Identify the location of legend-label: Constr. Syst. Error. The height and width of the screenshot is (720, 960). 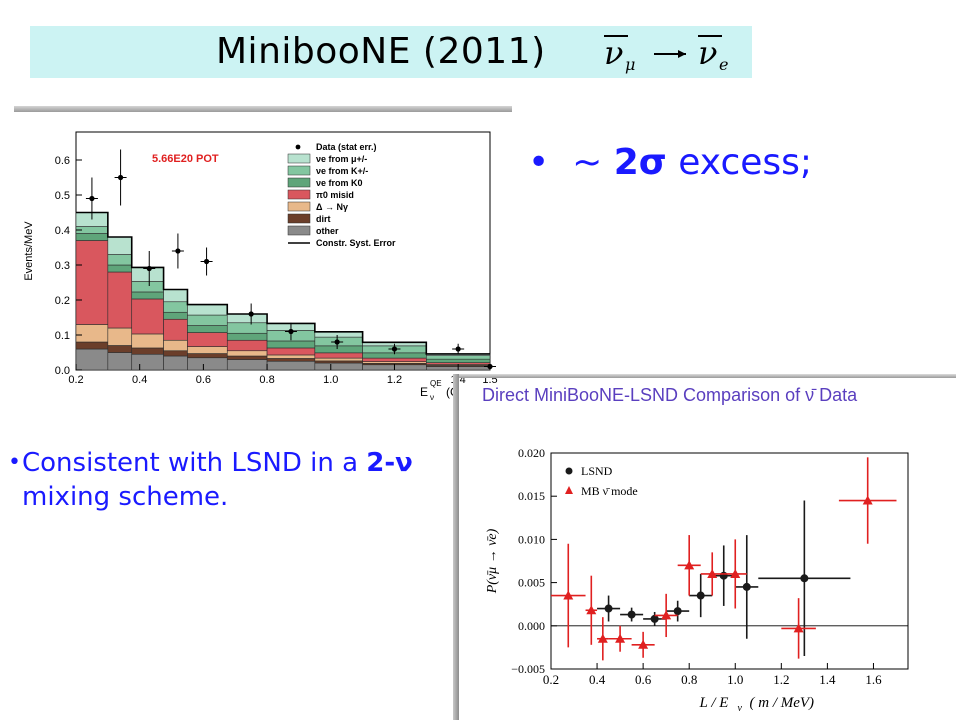
(356, 243).